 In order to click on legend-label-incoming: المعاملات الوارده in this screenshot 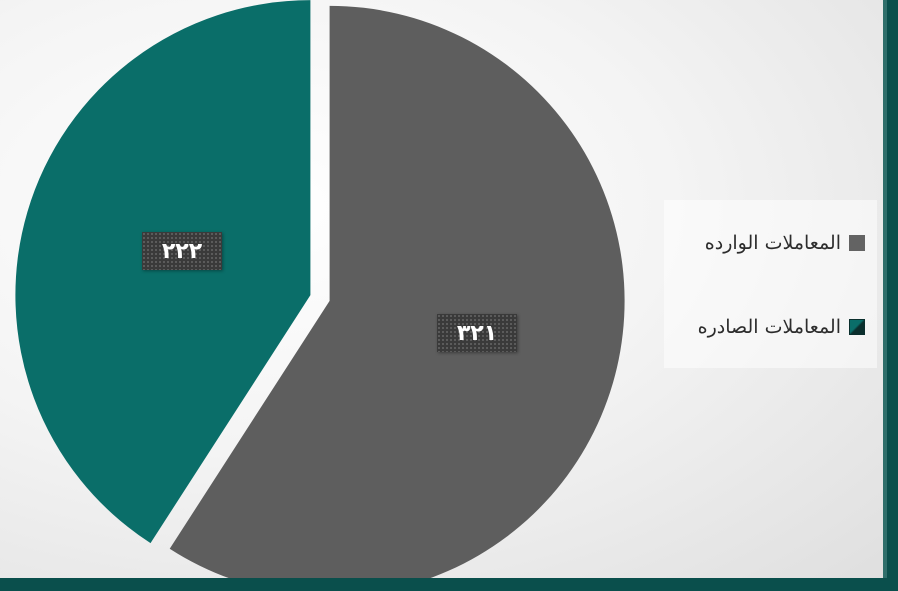, I will do `click(772, 243)`.